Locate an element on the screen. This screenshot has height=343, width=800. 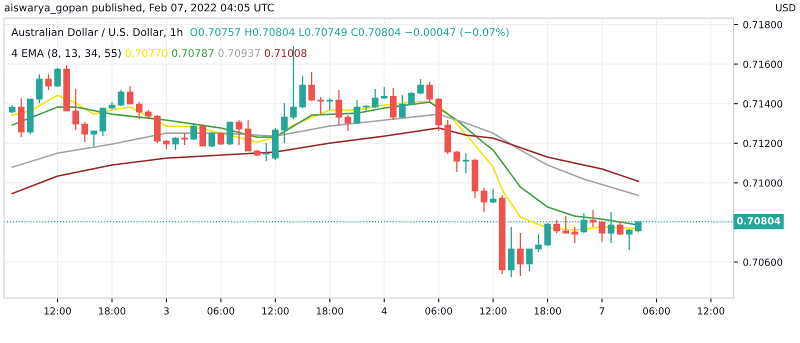
annotation: 4 EMA (8, 13, 34, 55) is located at coordinates (66, 53).